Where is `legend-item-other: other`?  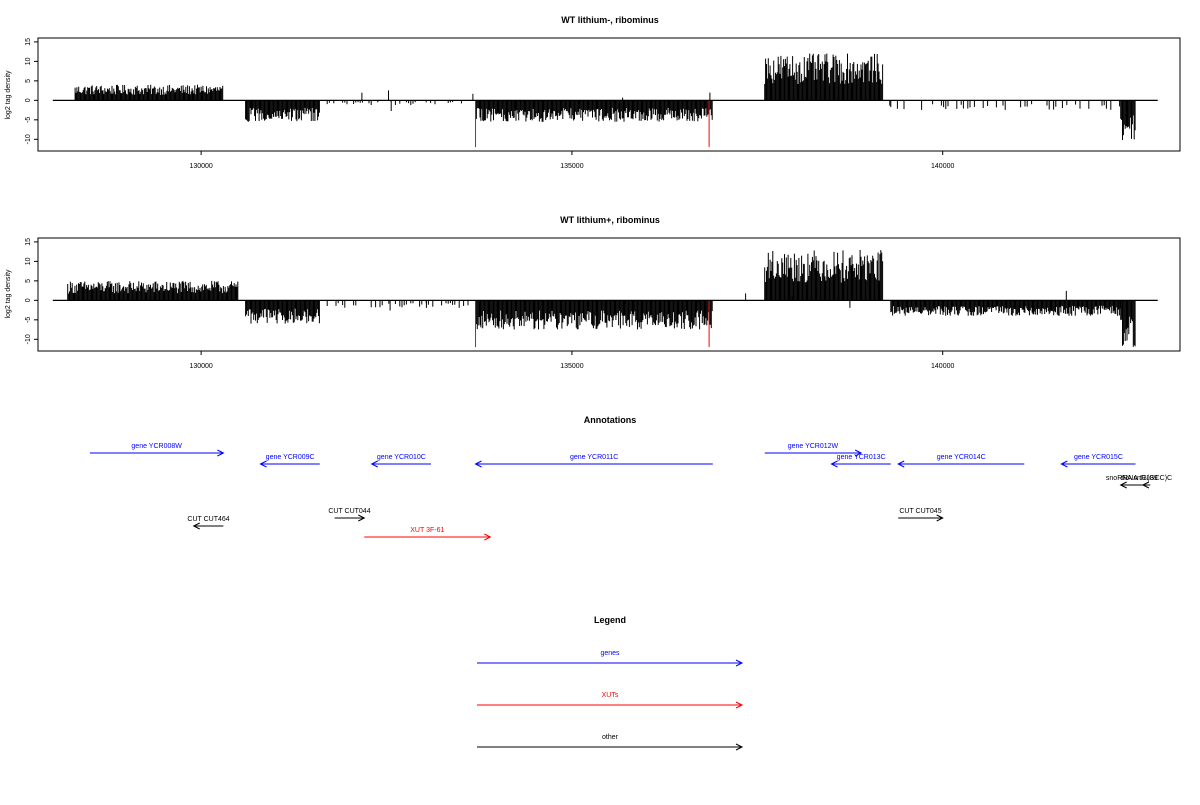 legend-item-other: other is located at coordinates (610, 742).